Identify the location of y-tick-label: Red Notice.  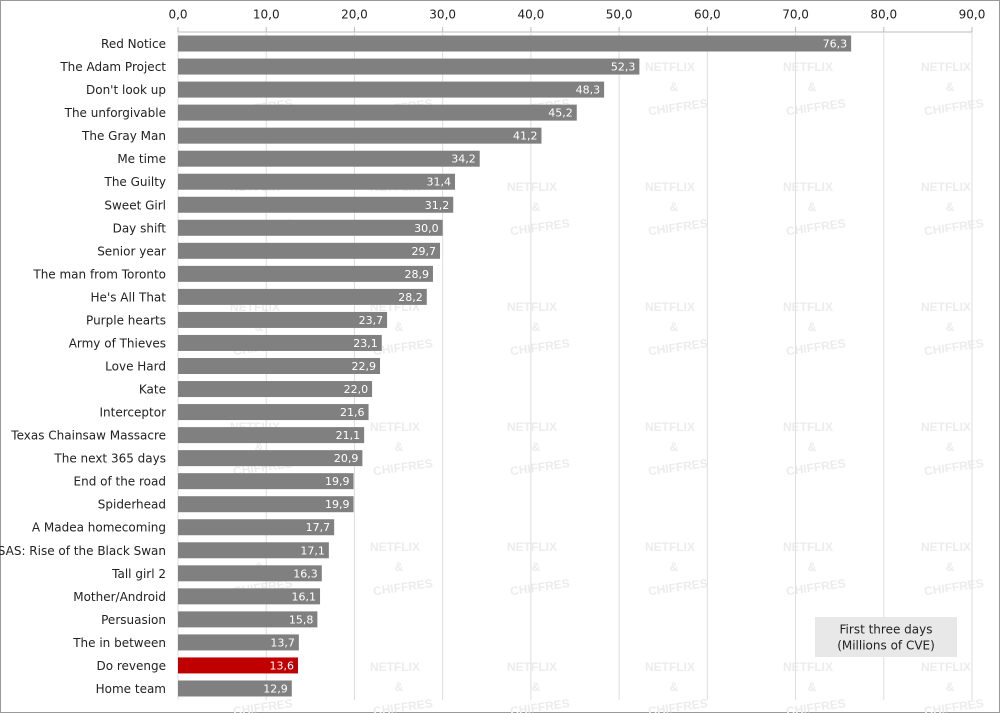
(133, 44).